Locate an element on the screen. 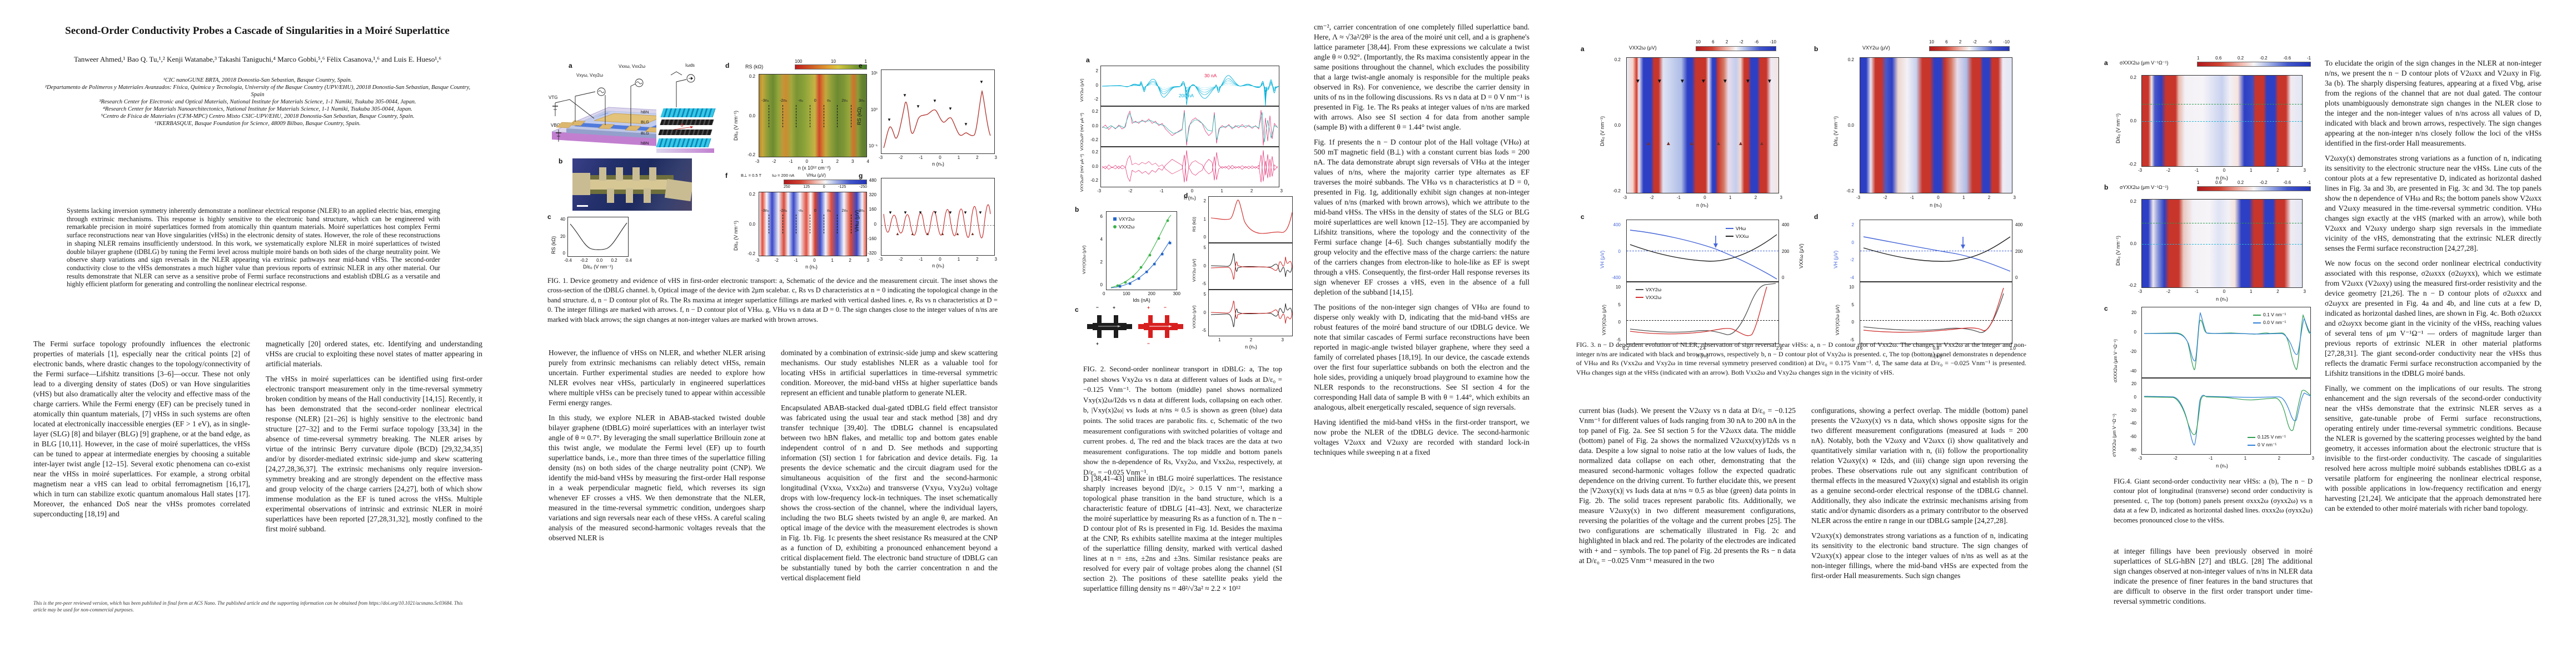  colorbar-ticks: 1 0.6 0.2 -0.2 -0.6 -1 is located at coordinates (2254, 58).